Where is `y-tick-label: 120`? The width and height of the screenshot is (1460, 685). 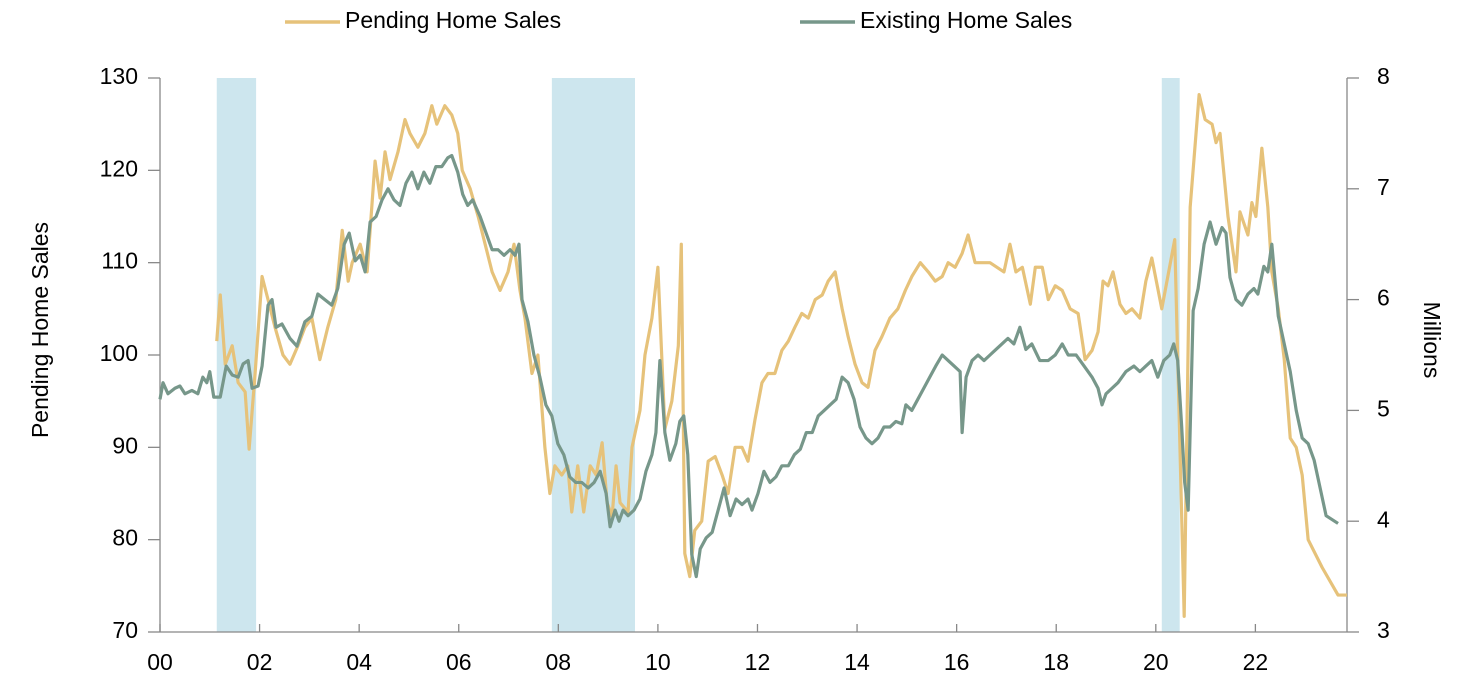 y-tick-label: 120 is located at coordinates (119, 168).